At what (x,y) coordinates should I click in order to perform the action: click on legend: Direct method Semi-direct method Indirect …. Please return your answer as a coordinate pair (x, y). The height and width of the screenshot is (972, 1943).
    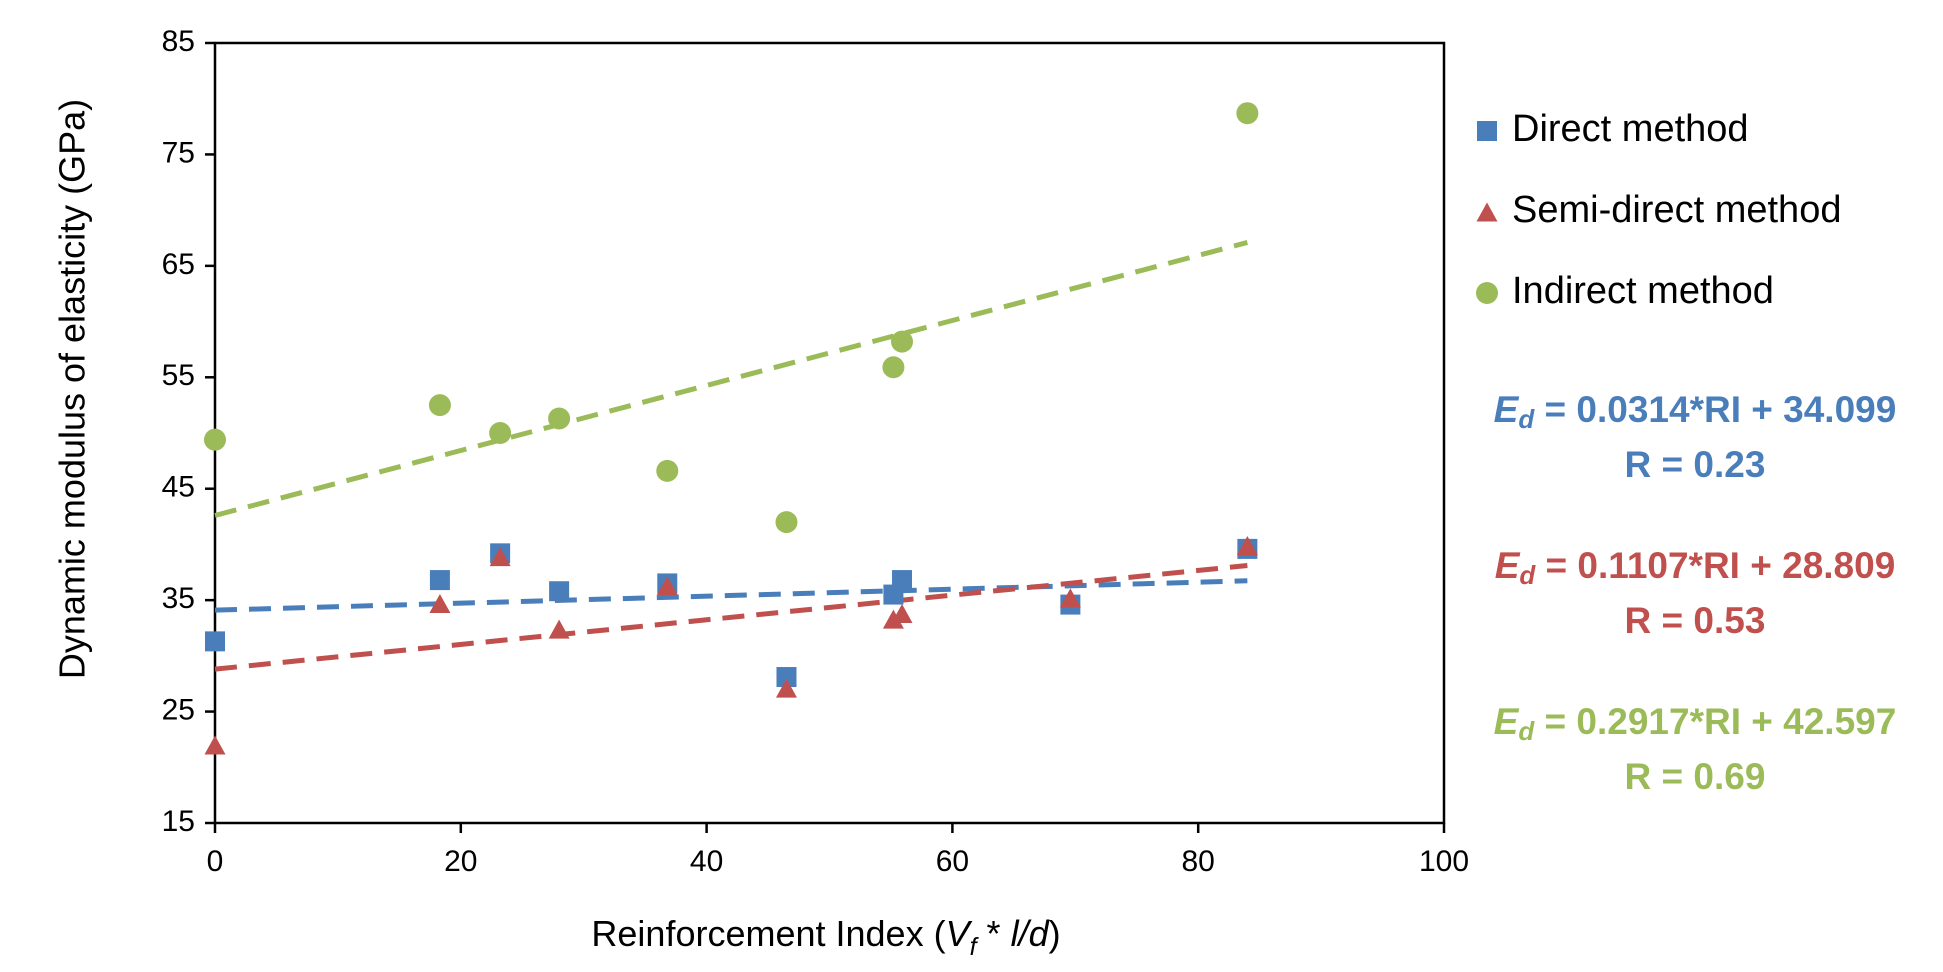
    Looking at the image, I should click on (1658, 210).